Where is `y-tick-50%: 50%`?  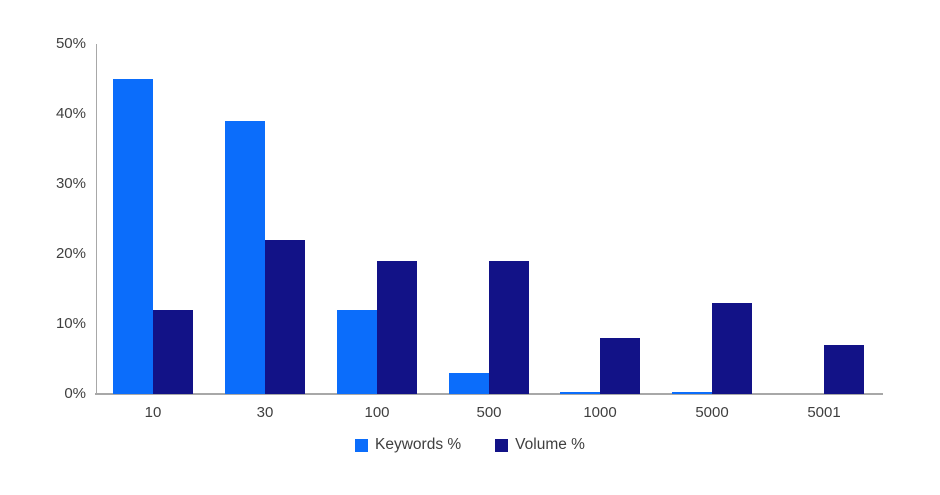
y-tick-50%: 50% is located at coordinates (70, 43).